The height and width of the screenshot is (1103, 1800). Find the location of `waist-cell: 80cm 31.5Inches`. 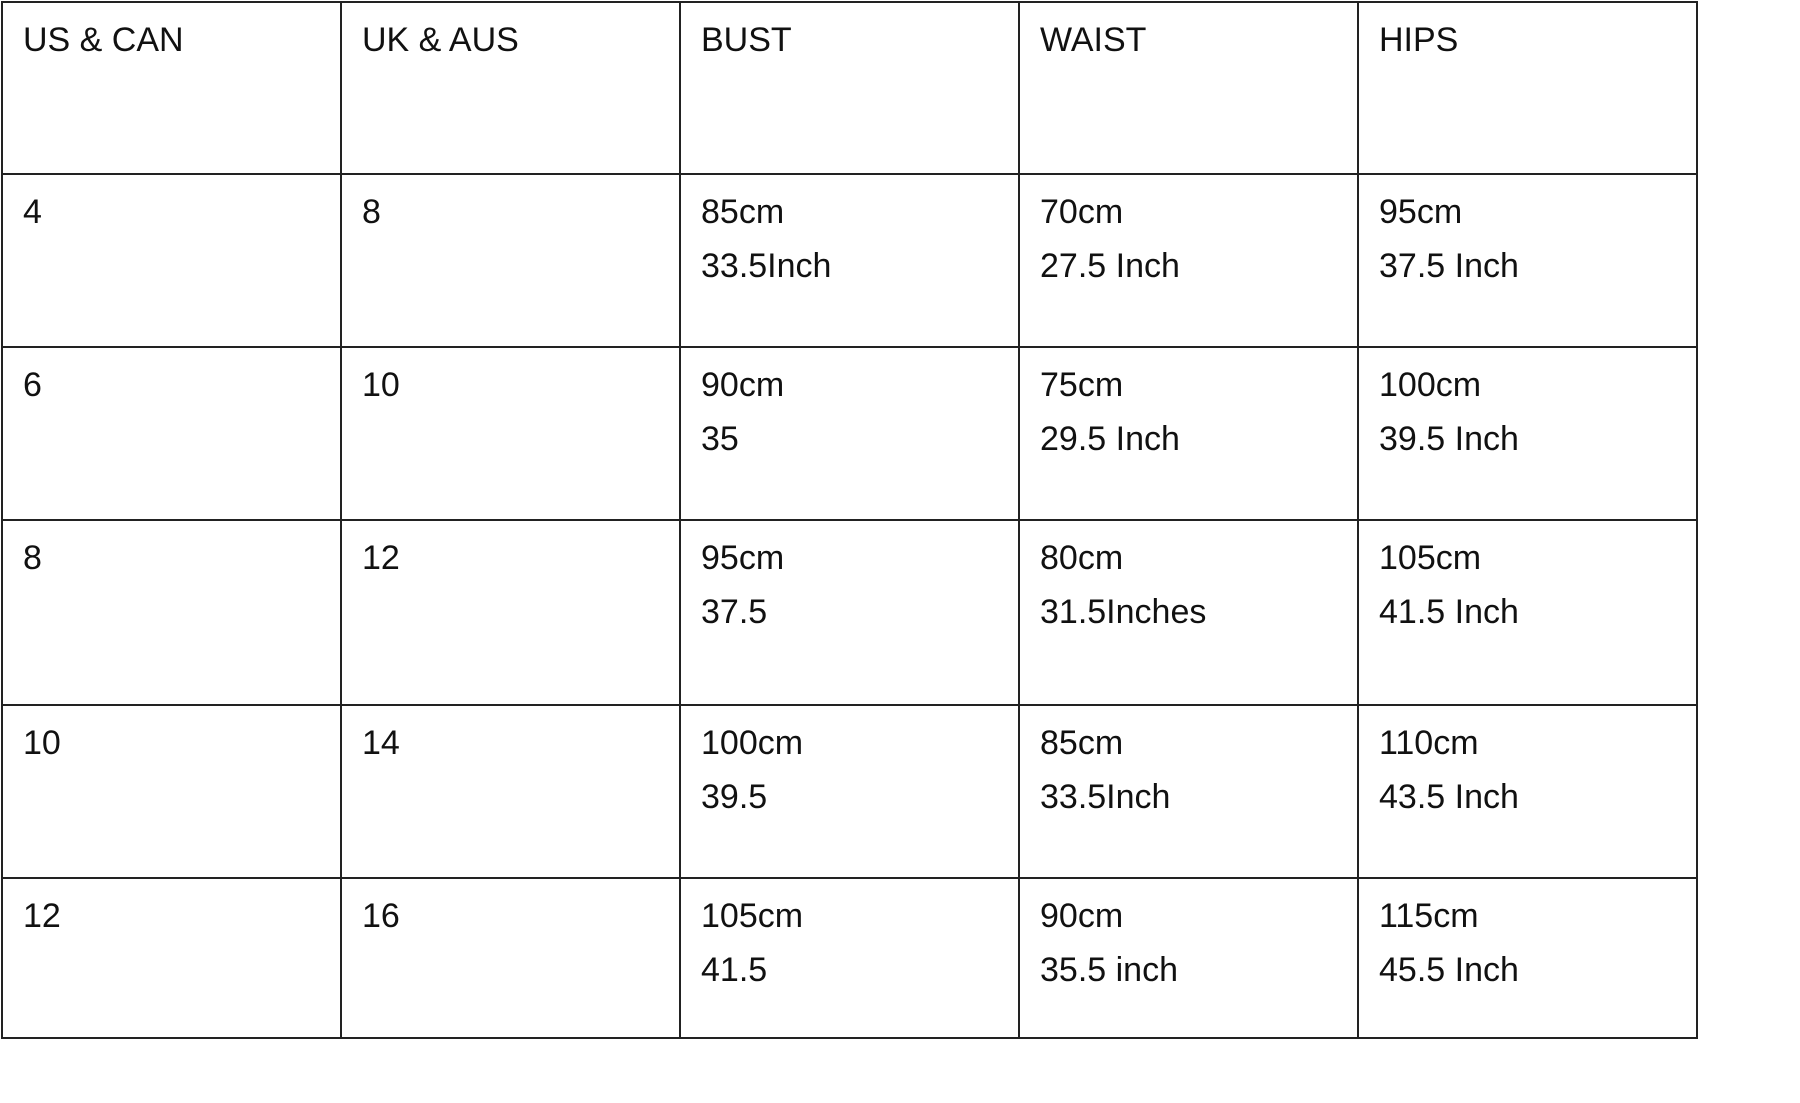

waist-cell: 80cm 31.5Inches is located at coordinates (1188, 612).